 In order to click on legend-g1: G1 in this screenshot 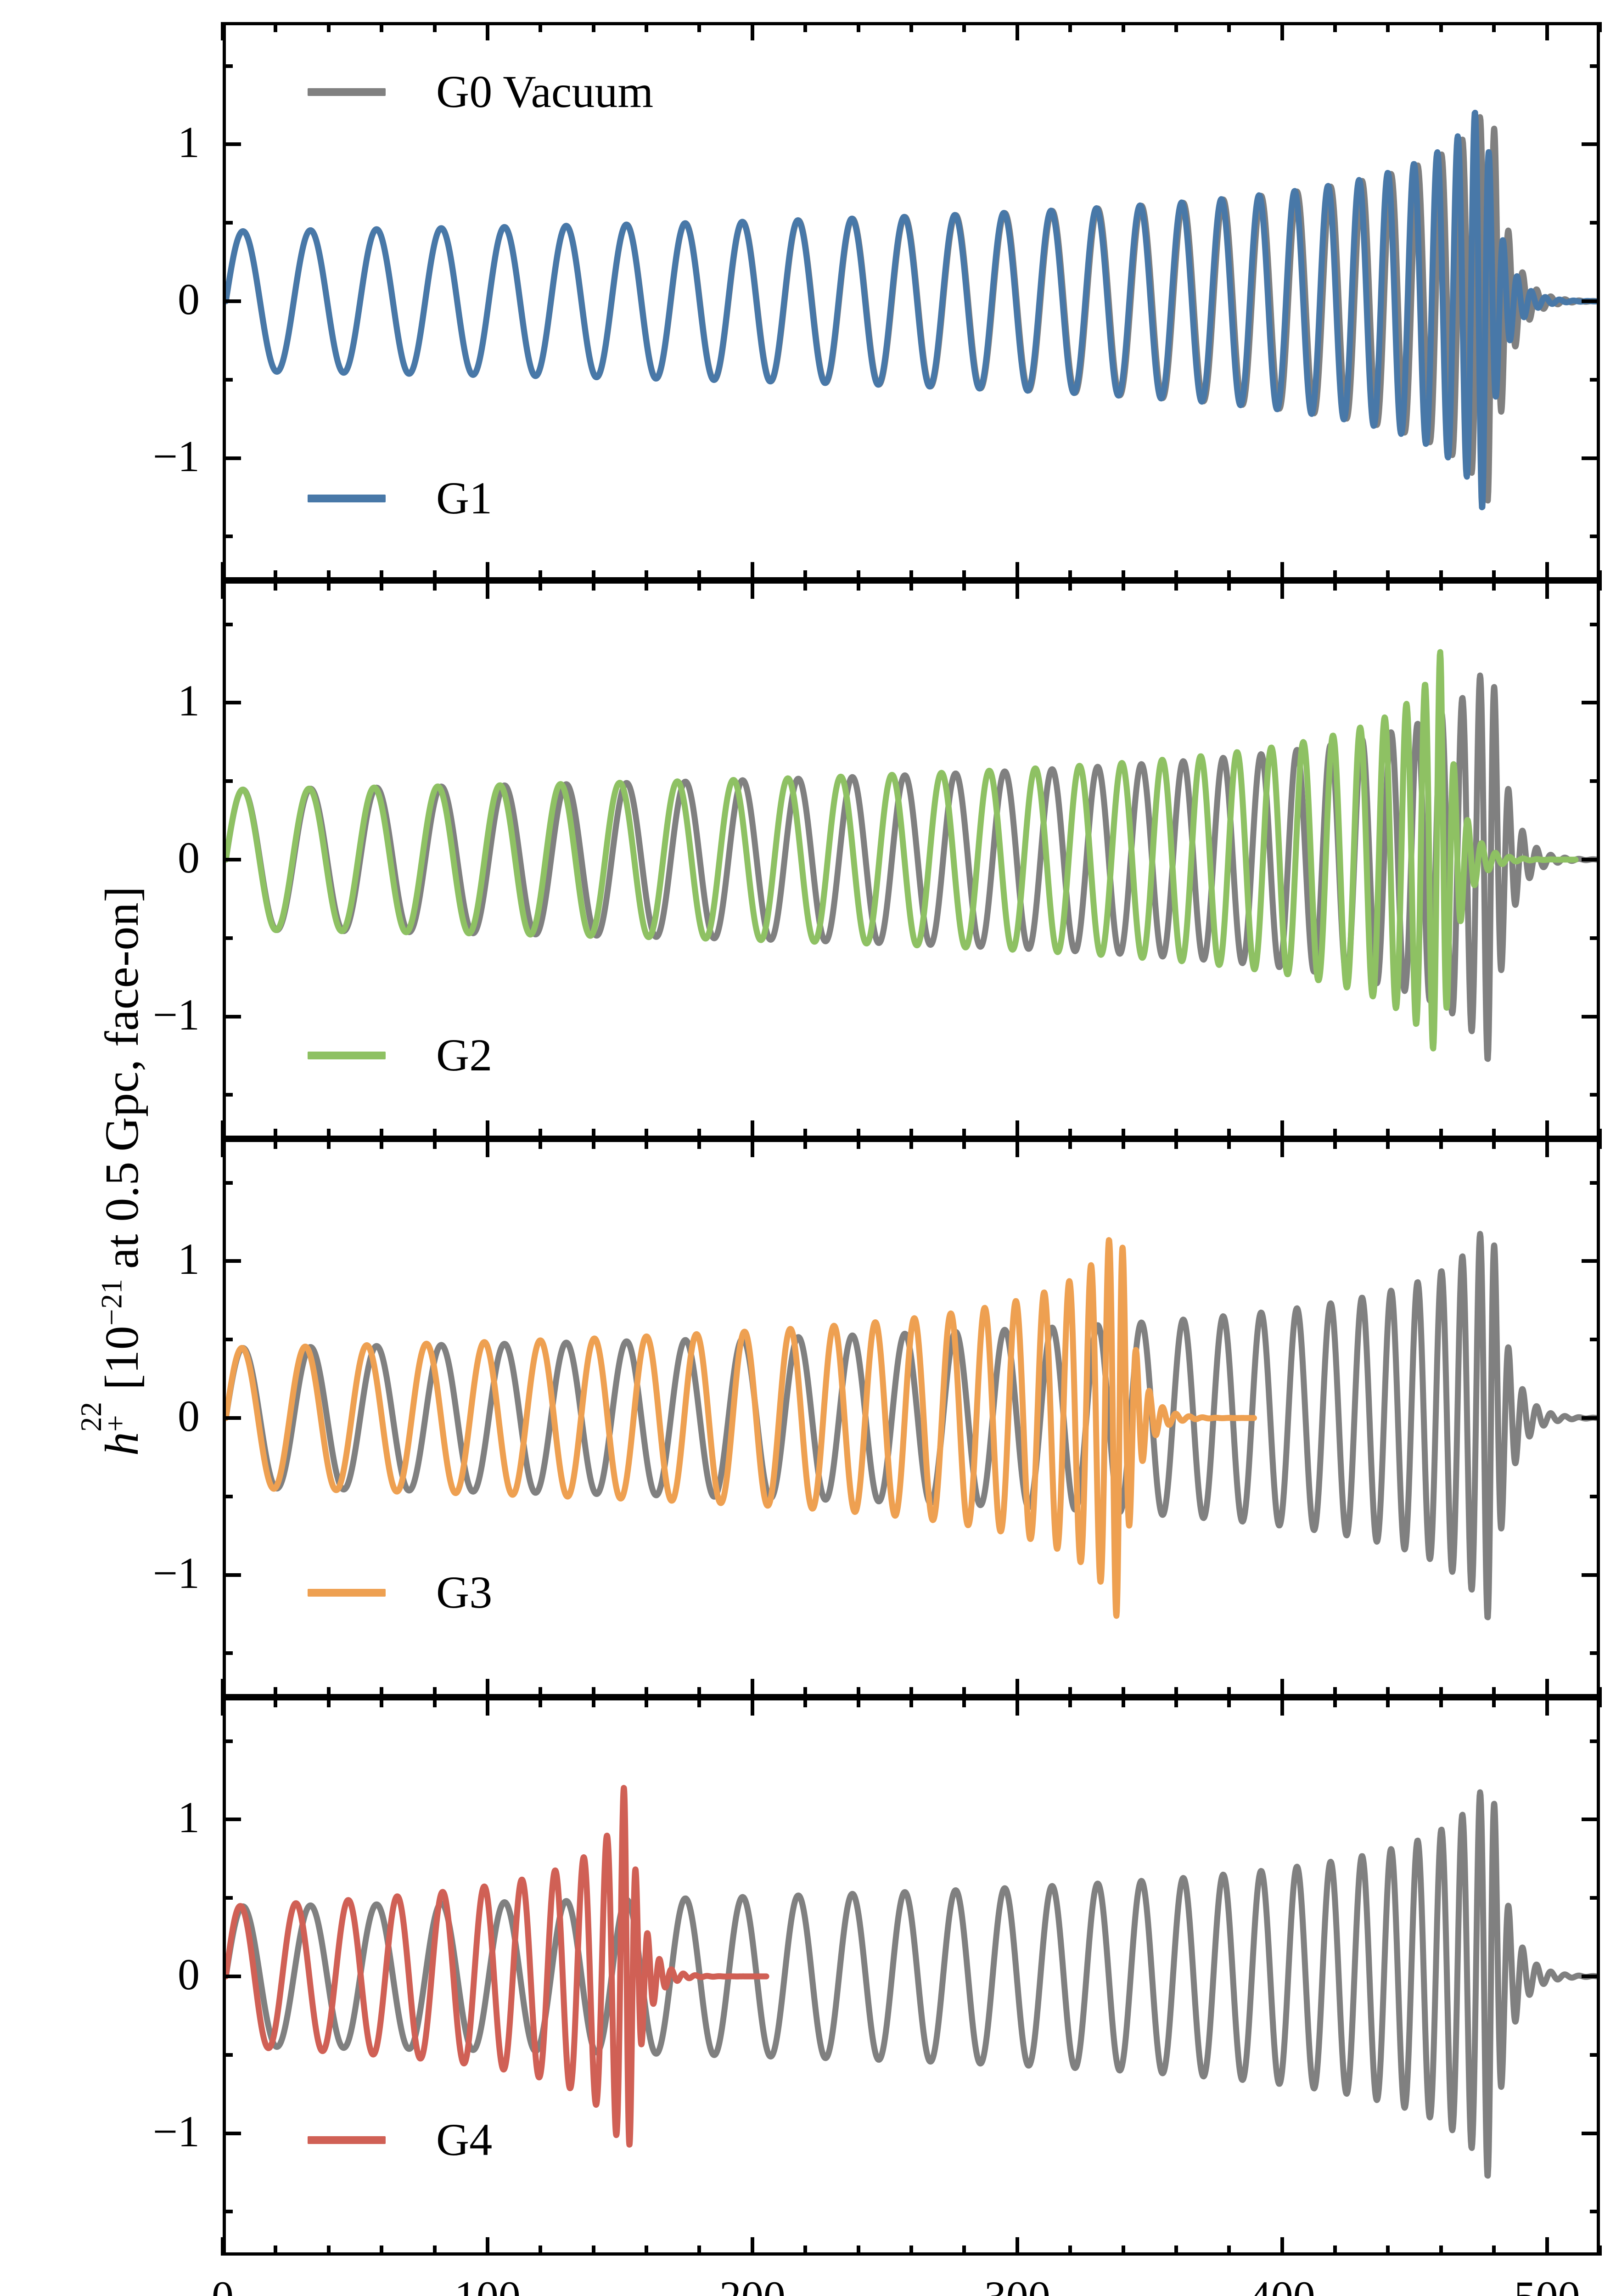, I will do `click(400, 498)`.